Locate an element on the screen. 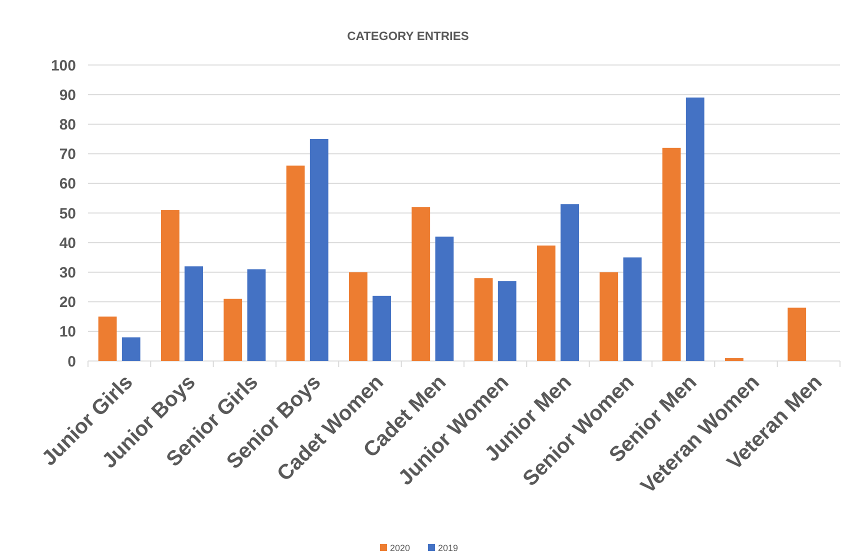 The image size is (848, 559). y-tick-label: 80 is located at coordinates (67, 125).